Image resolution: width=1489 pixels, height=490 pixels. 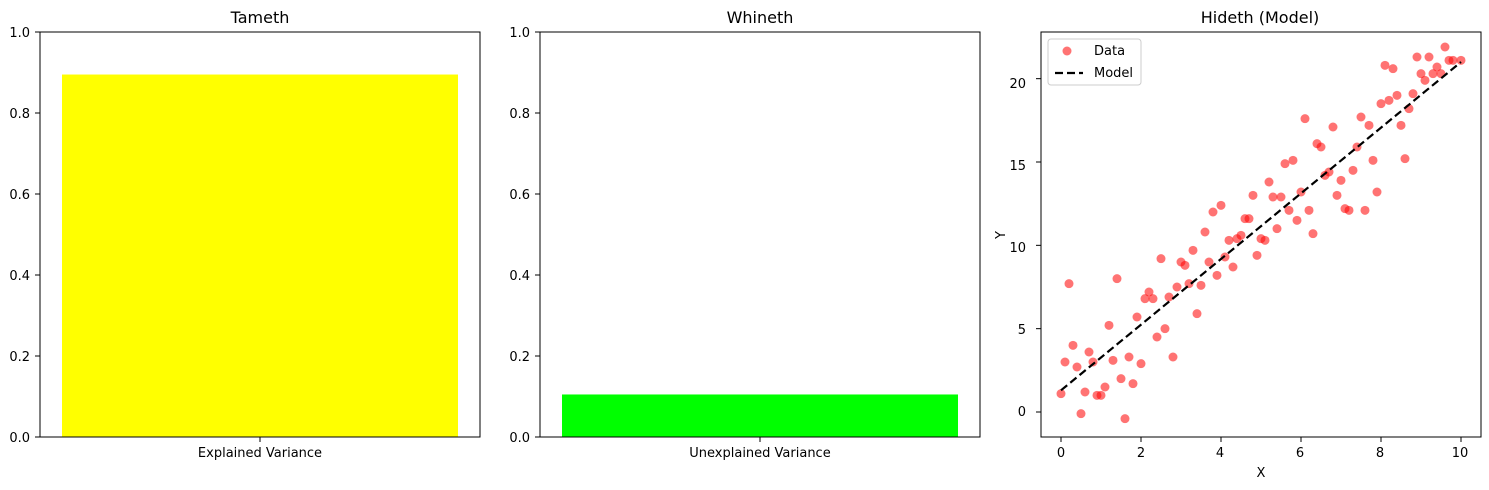 What do you see at coordinates (1113, 73) in the screenshot?
I see `legend-label-model: Model` at bounding box center [1113, 73].